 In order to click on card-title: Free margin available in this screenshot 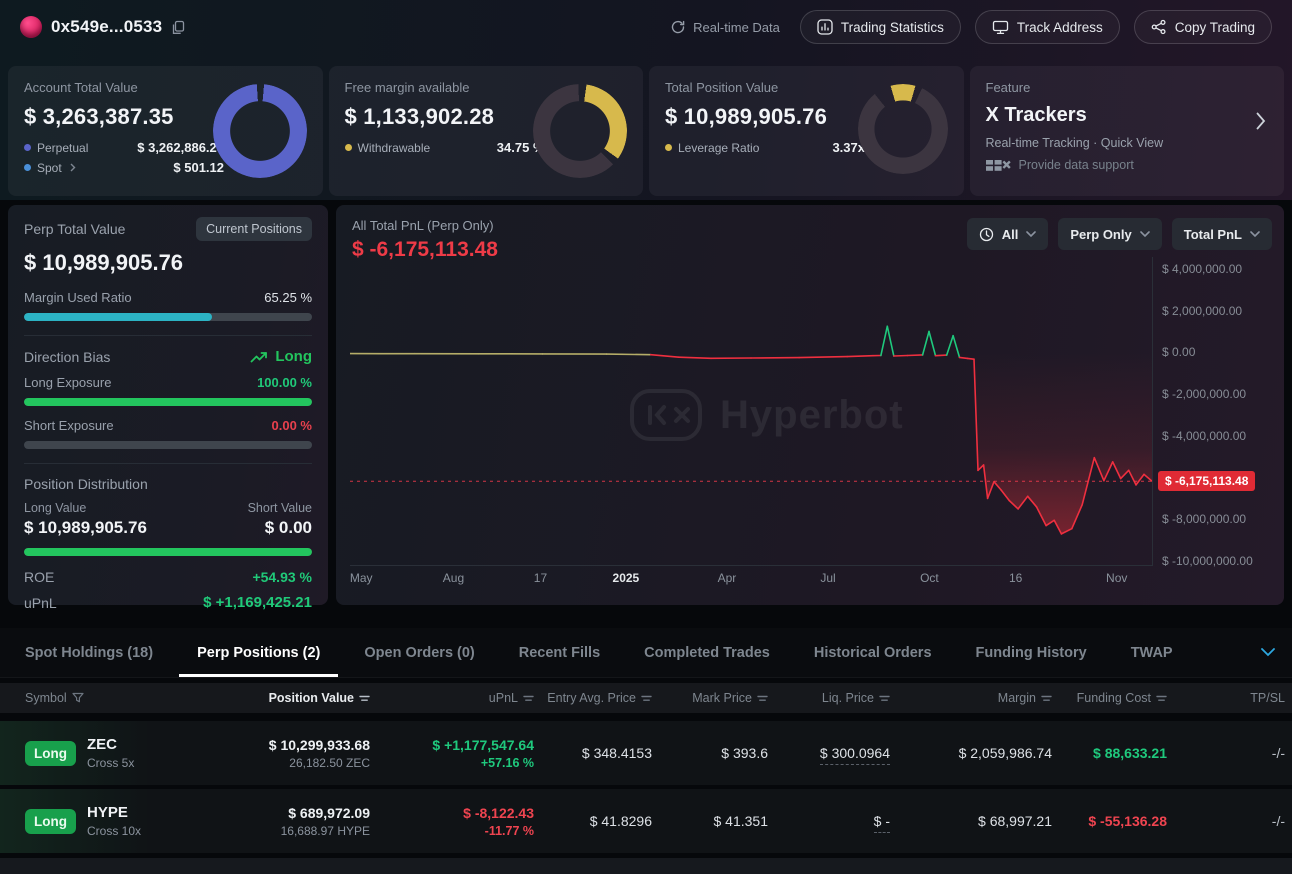, I will do `click(407, 87)`.